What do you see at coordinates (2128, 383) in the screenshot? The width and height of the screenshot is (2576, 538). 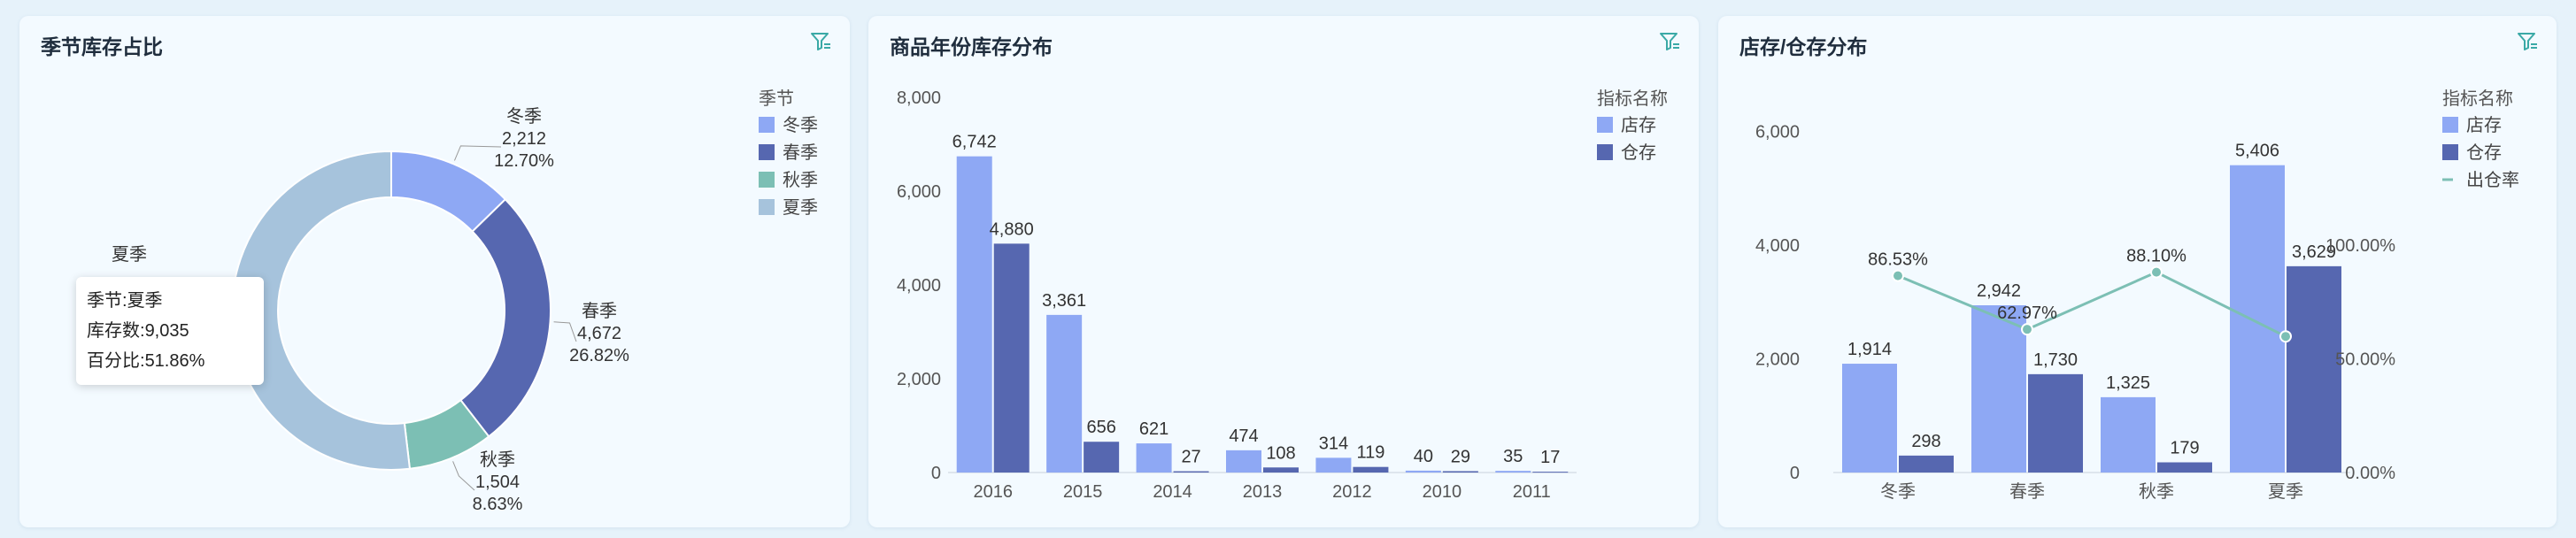 I see `bar-value-label: 1,325` at bounding box center [2128, 383].